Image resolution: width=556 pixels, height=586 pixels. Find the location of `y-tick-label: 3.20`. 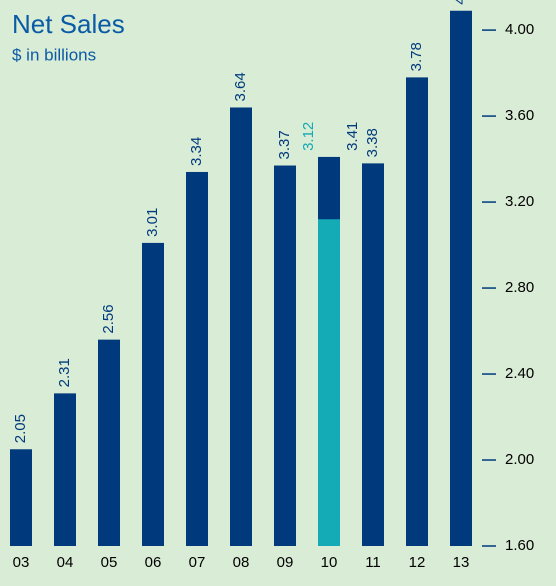

y-tick-label: 3.20 is located at coordinates (519, 201).